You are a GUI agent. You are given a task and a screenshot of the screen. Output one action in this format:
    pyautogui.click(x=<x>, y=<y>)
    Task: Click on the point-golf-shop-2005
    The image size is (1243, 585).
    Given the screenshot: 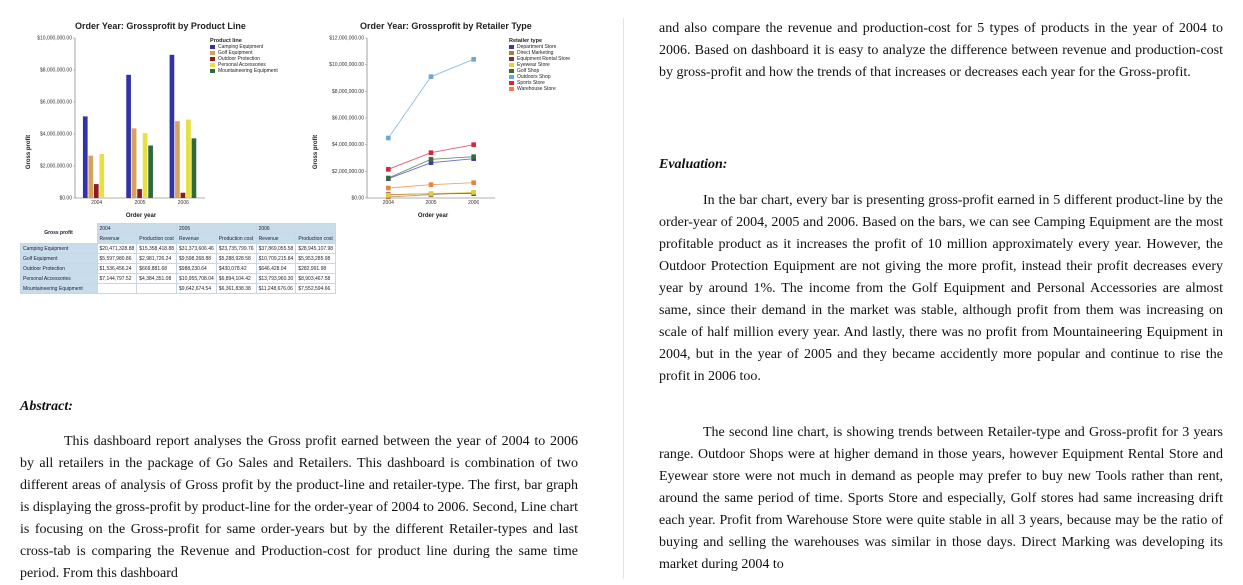 What is the action you would take?
    pyautogui.click(x=431, y=159)
    